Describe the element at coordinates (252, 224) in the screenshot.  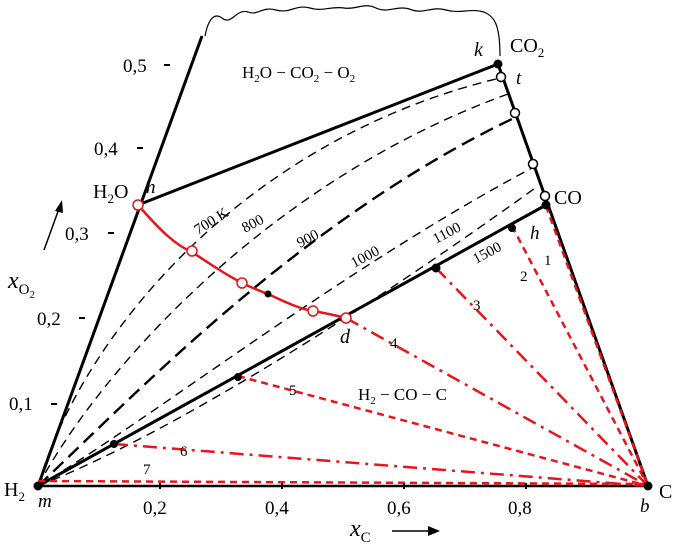
I see `isotherm-label-800: 800` at that location.